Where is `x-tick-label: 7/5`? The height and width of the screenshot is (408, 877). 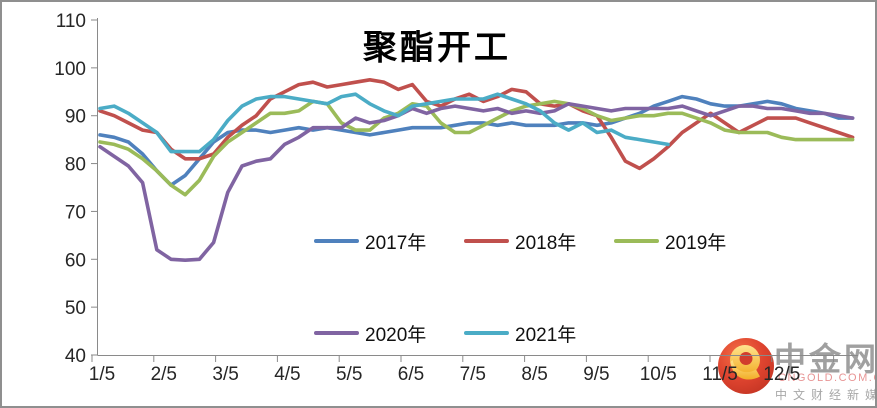 x-tick-label: 7/5 is located at coordinates (473, 374).